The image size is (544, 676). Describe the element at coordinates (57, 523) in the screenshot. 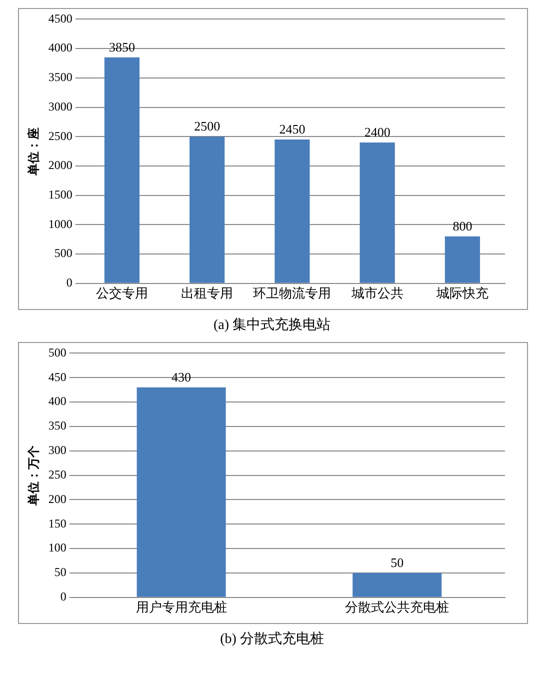

I see `y-tick-label: 150` at that location.